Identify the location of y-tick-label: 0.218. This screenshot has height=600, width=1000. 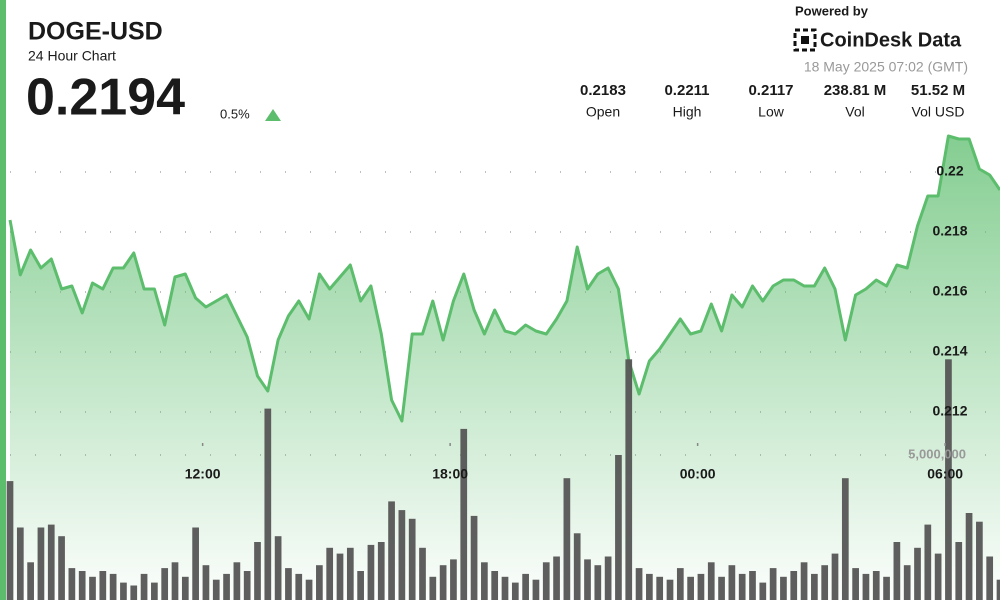
(949, 231).